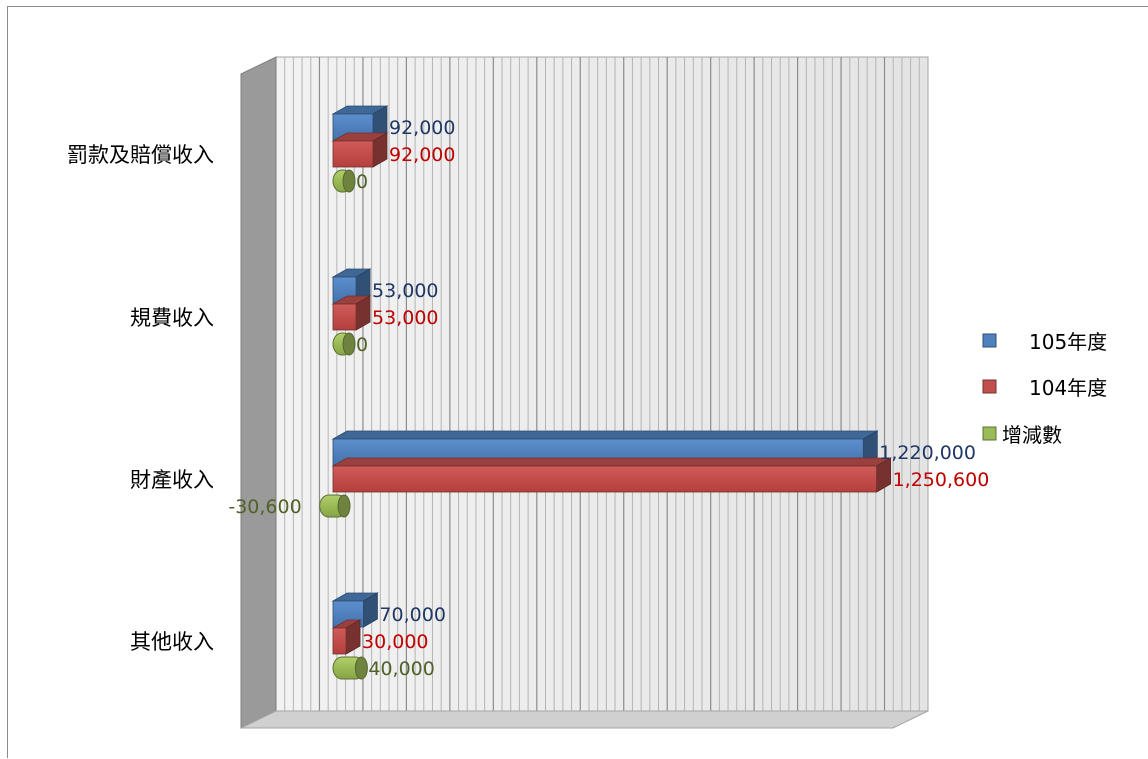 The height and width of the screenshot is (759, 1148). Describe the element at coordinates (395, 642) in the screenshot. I see `data-label: 30,000` at that location.